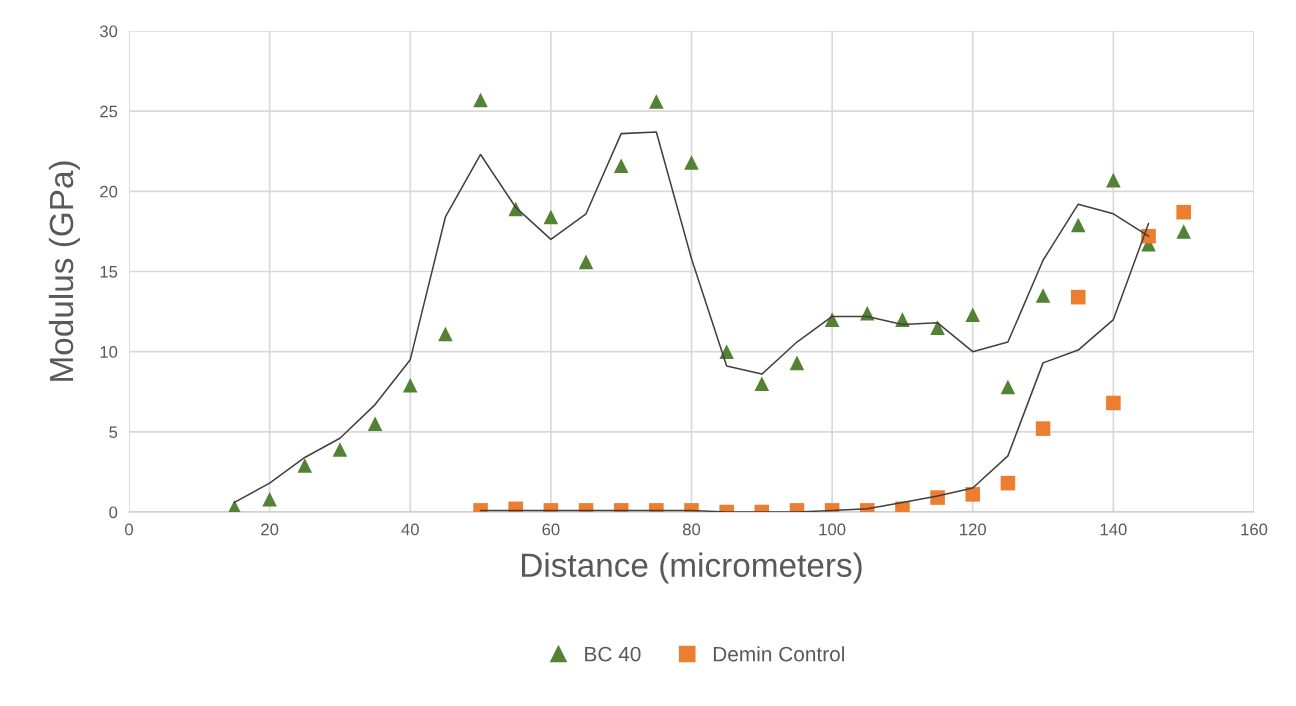 This screenshot has height=706, width=1296. I want to click on legend-label: Demin Control, so click(778, 654).